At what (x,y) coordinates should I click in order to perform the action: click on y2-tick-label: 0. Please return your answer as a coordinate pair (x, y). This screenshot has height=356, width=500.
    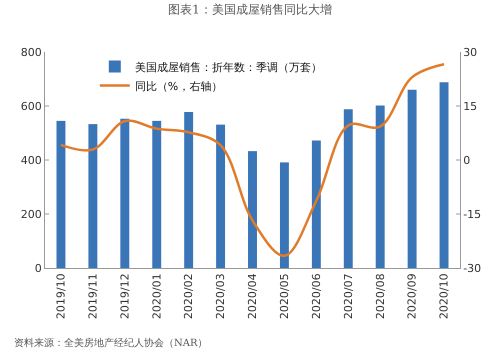
    Looking at the image, I should click on (466, 160).